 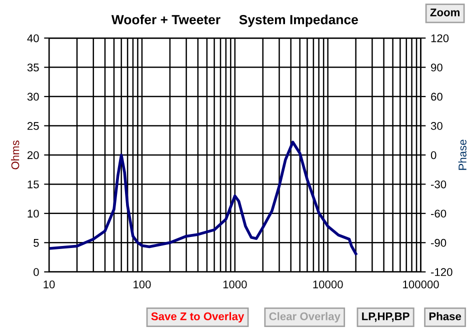 I want to click on y-tick-label: 20, so click(x=33, y=155).